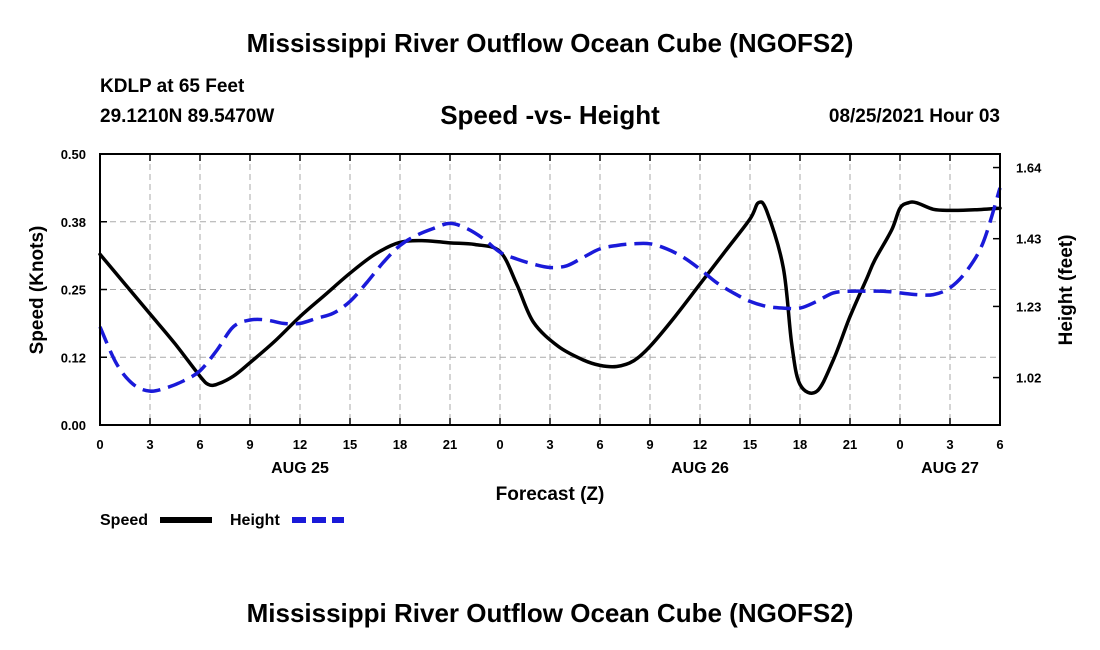 The width and height of the screenshot is (1100, 650). What do you see at coordinates (950, 468) in the screenshot?
I see `date-label: AUG 27` at bounding box center [950, 468].